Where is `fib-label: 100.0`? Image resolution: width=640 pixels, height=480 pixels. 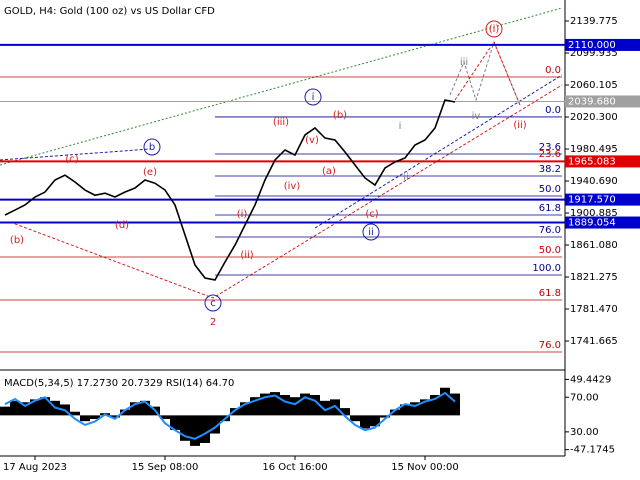
fib-label: 100.0 is located at coordinates (546, 268).